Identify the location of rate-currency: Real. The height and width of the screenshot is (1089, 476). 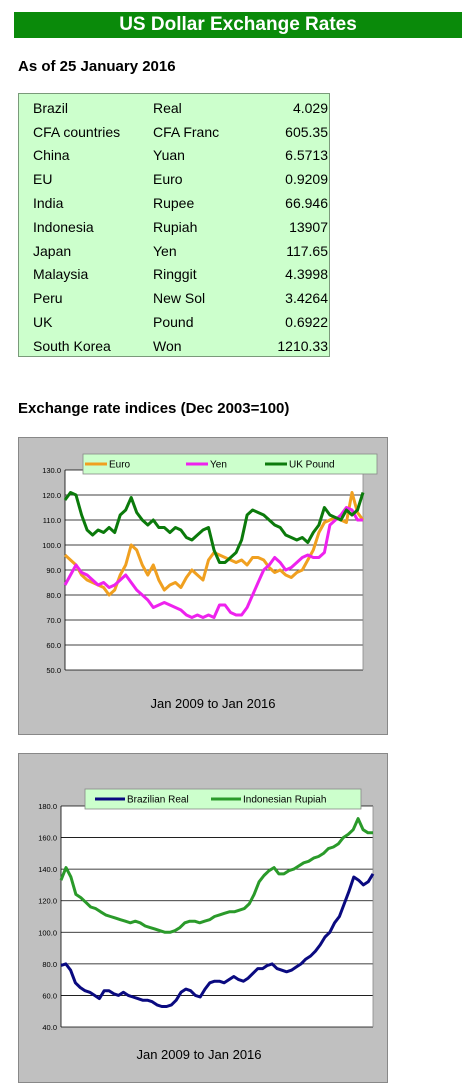
(167, 107).